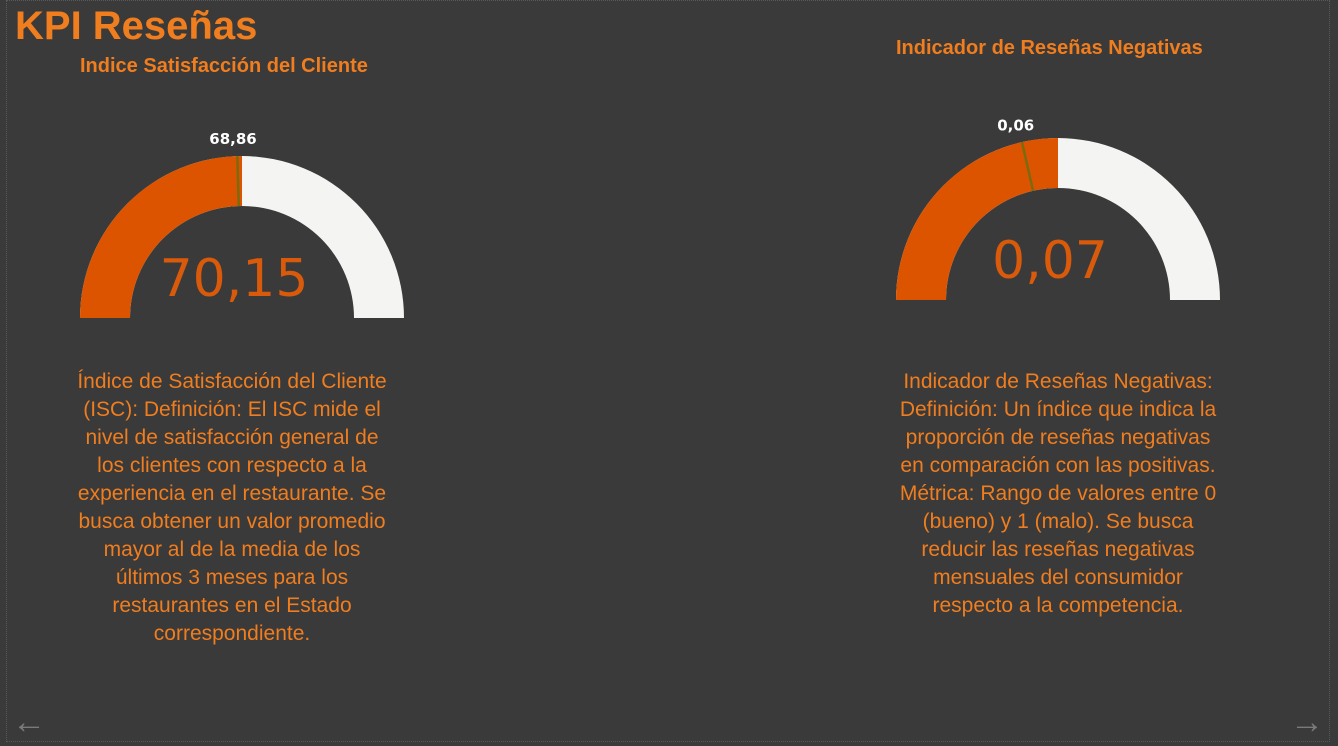 The width and height of the screenshot is (1338, 746). I want to click on isc-gauge: 68,86 70,15, so click(245, 230).